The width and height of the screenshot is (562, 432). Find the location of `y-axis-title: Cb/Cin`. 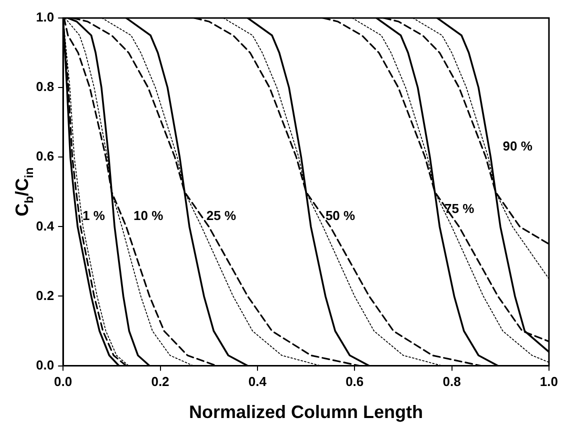

y-axis-title: Cb/Cin is located at coordinates (24, 191).